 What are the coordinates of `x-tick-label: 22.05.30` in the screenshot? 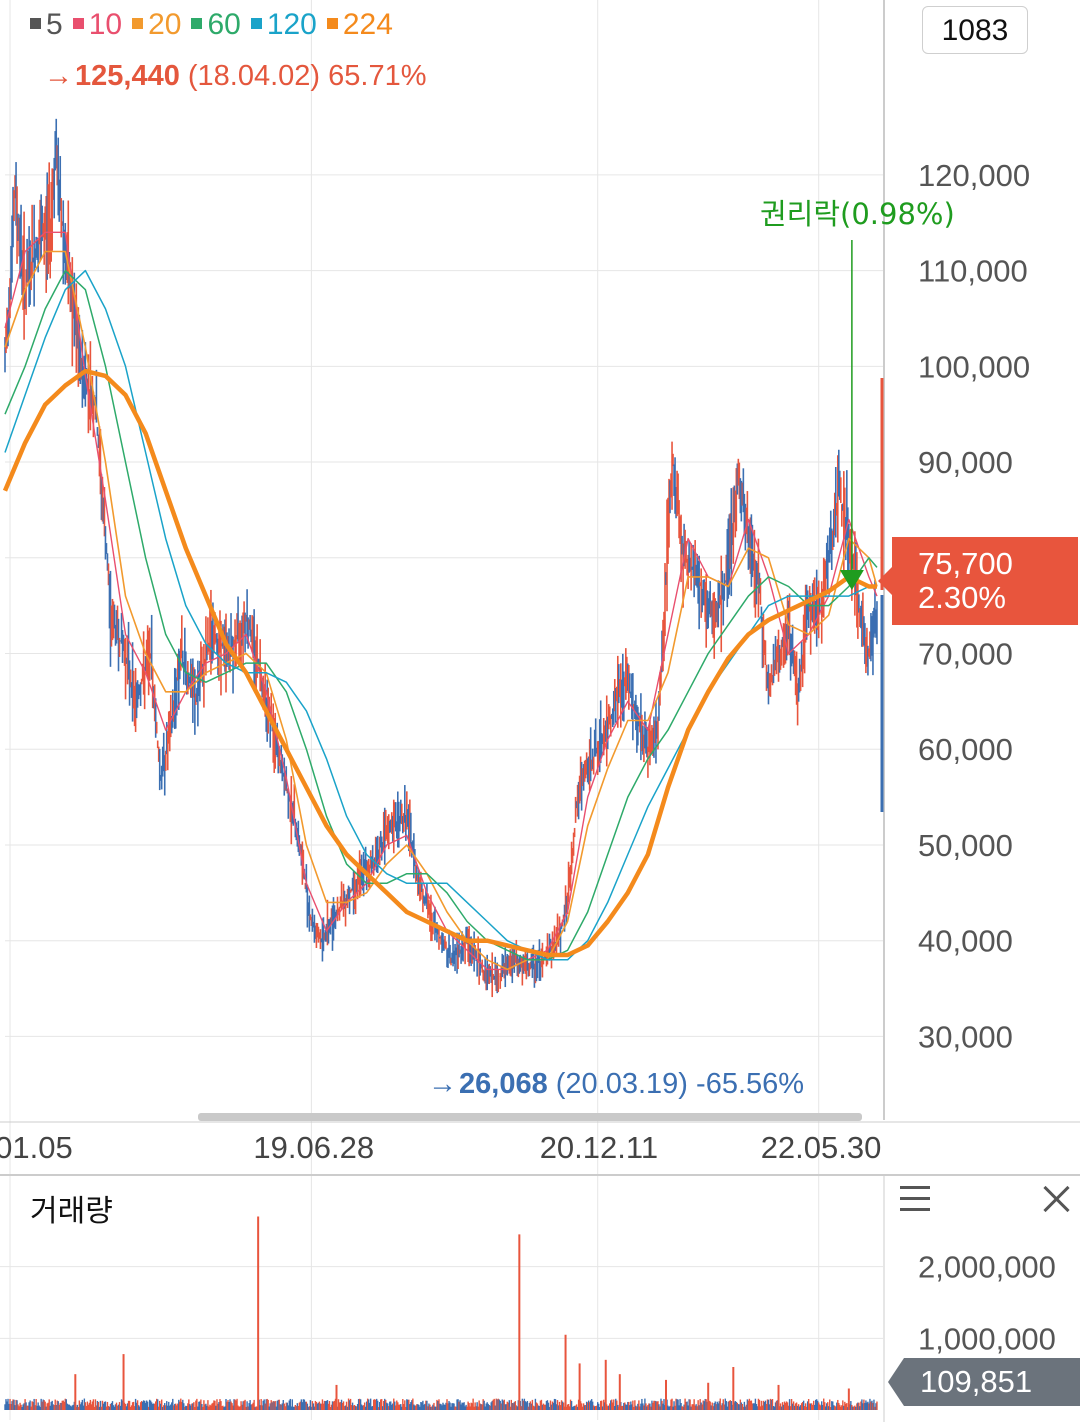 It's located at (821, 1147).